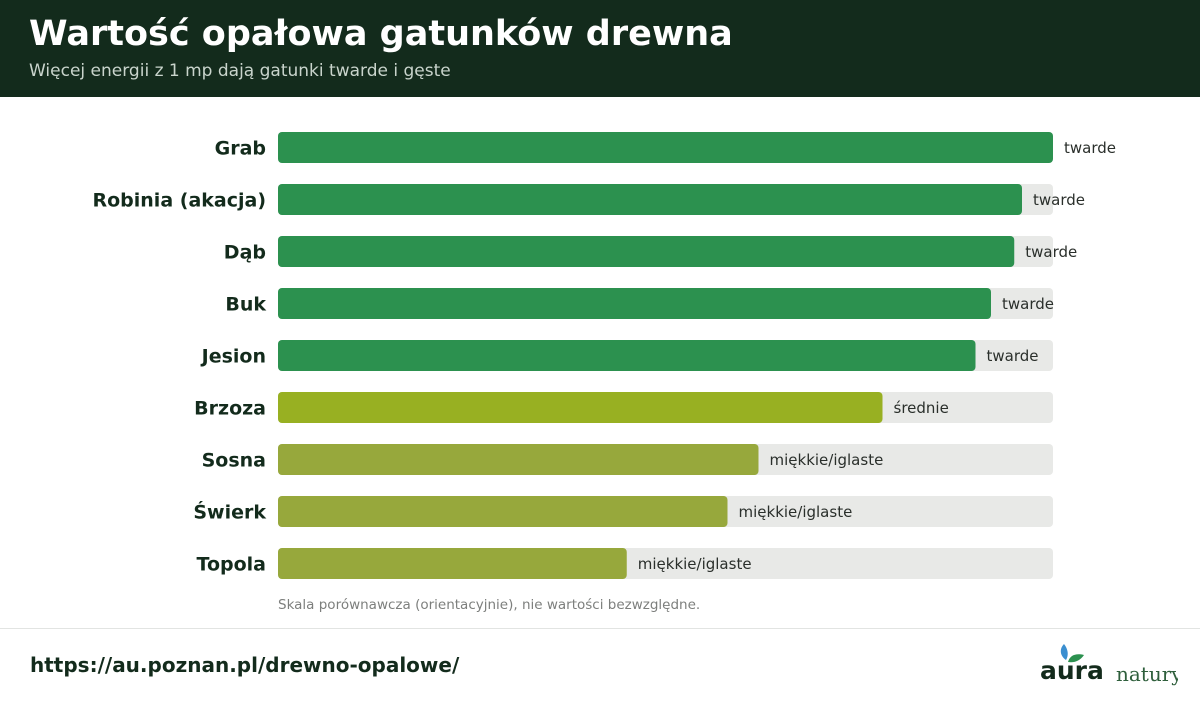 Image resolution: width=1200 pixels, height=702 pixels. I want to click on category-label: Buk, so click(245, 305).